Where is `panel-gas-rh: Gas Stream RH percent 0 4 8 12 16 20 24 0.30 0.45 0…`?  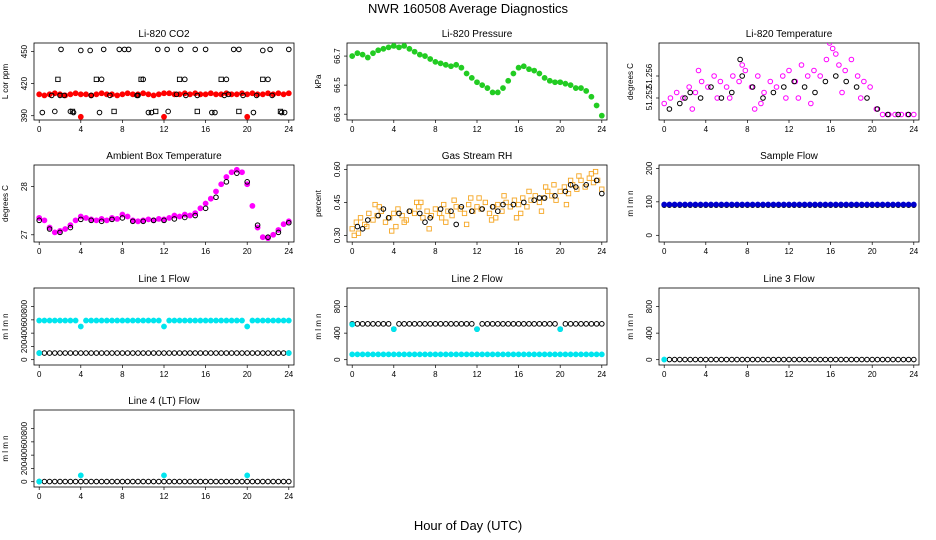
panel-gas-rh: Gas Stream RH percent 0 4 8 12 16 20 24 0.30 0.45 0… is located at coordinates (461, 203).